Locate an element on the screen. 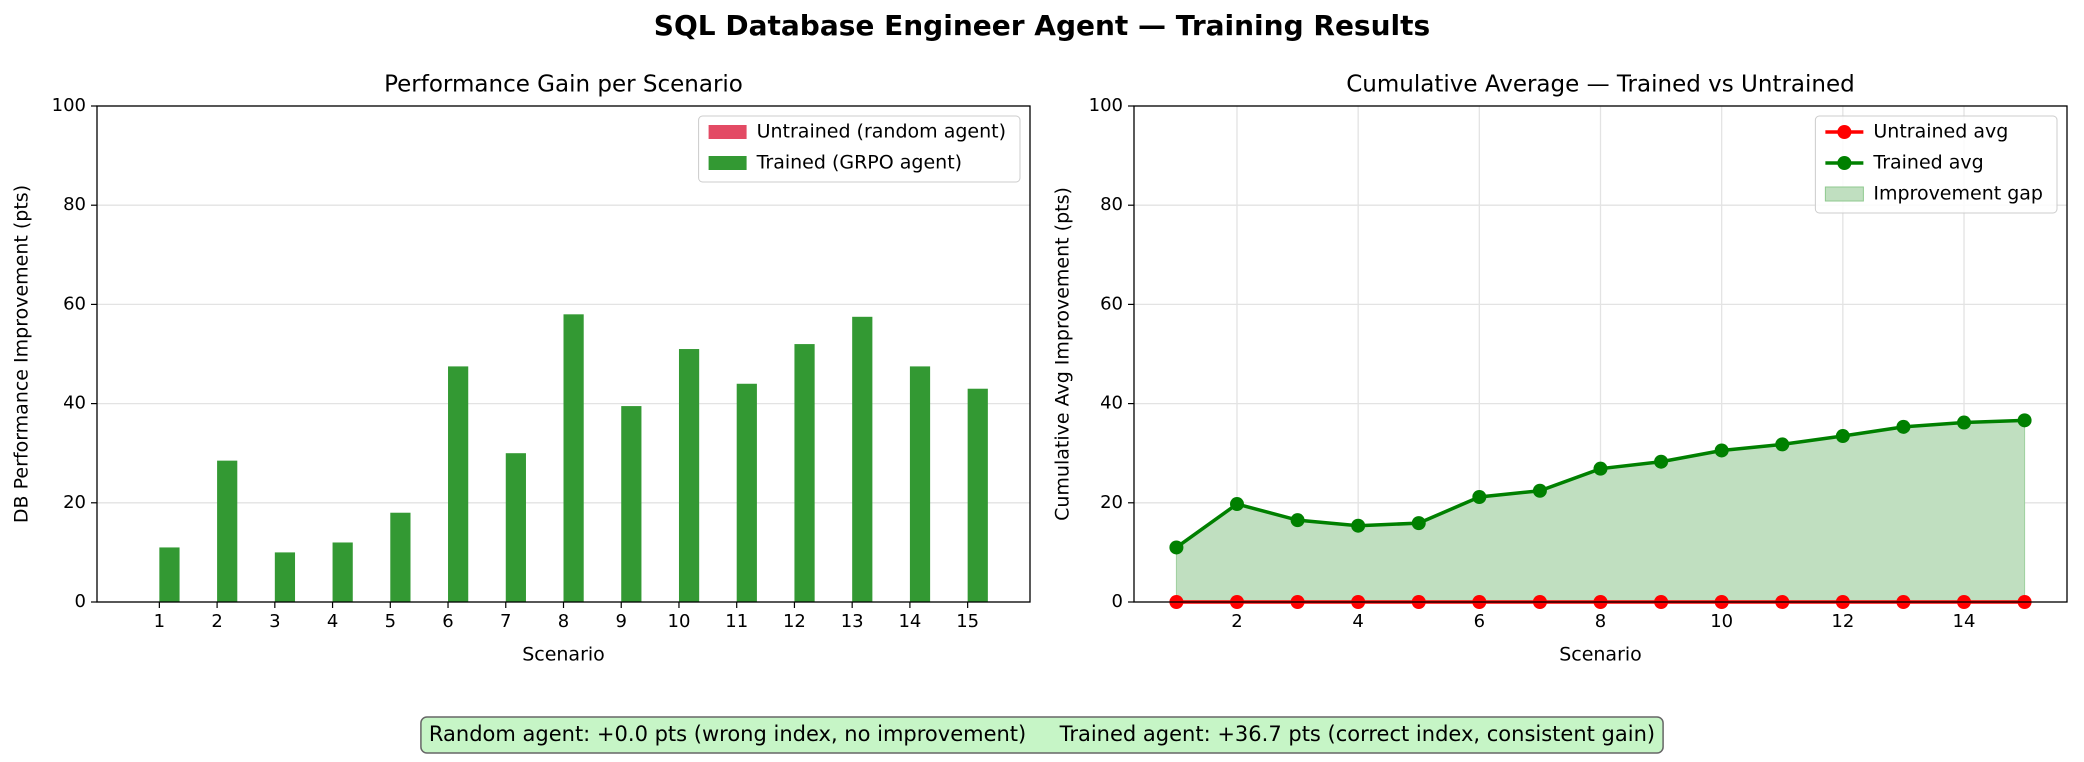 The width and height of the screenshot is (2084, 762). legend-label: Improvement gap is located at coordinates (1958, 194).